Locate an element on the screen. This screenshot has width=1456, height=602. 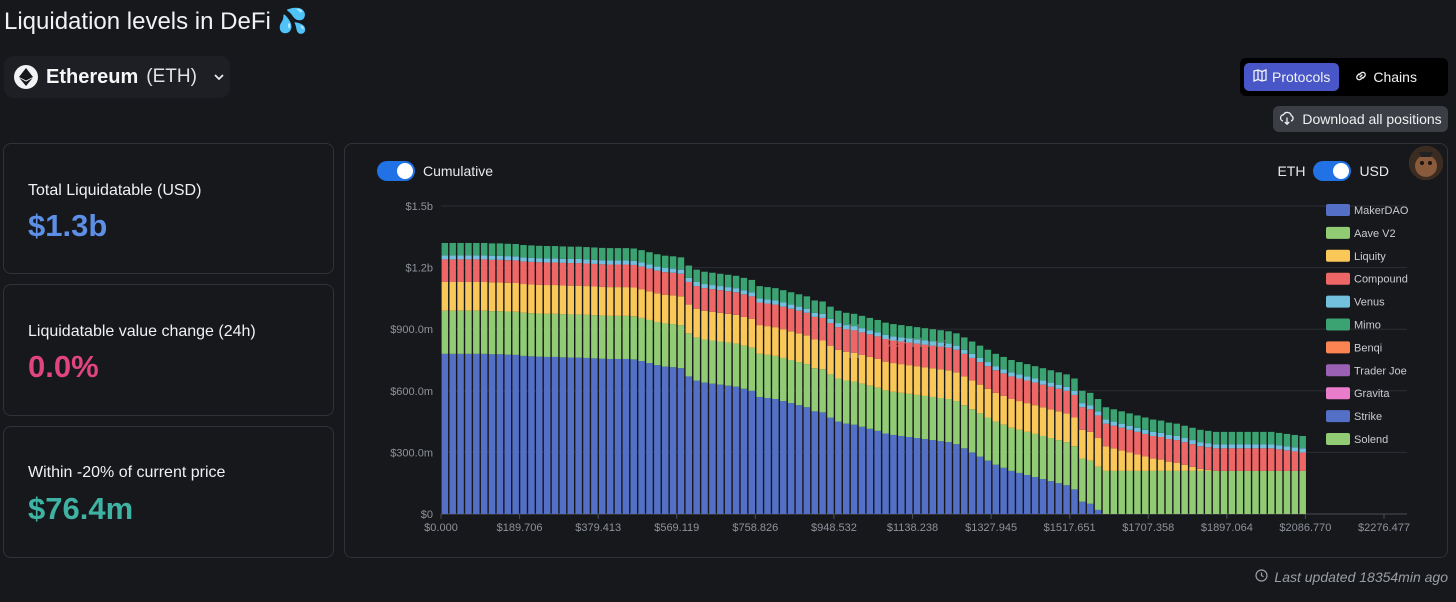
chains-button: Chains is located at coordinates (1385, 77).